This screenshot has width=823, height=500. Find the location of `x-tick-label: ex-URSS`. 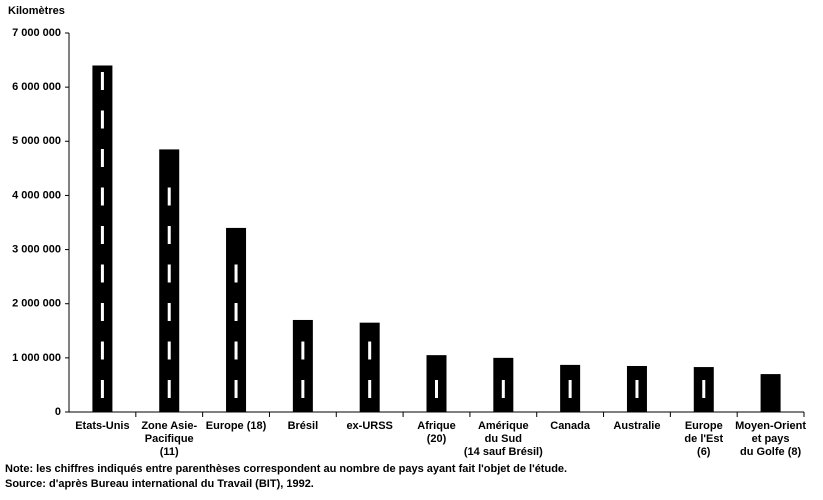

x-tick-label: ex-URSS is located at coordinates (369, 426).